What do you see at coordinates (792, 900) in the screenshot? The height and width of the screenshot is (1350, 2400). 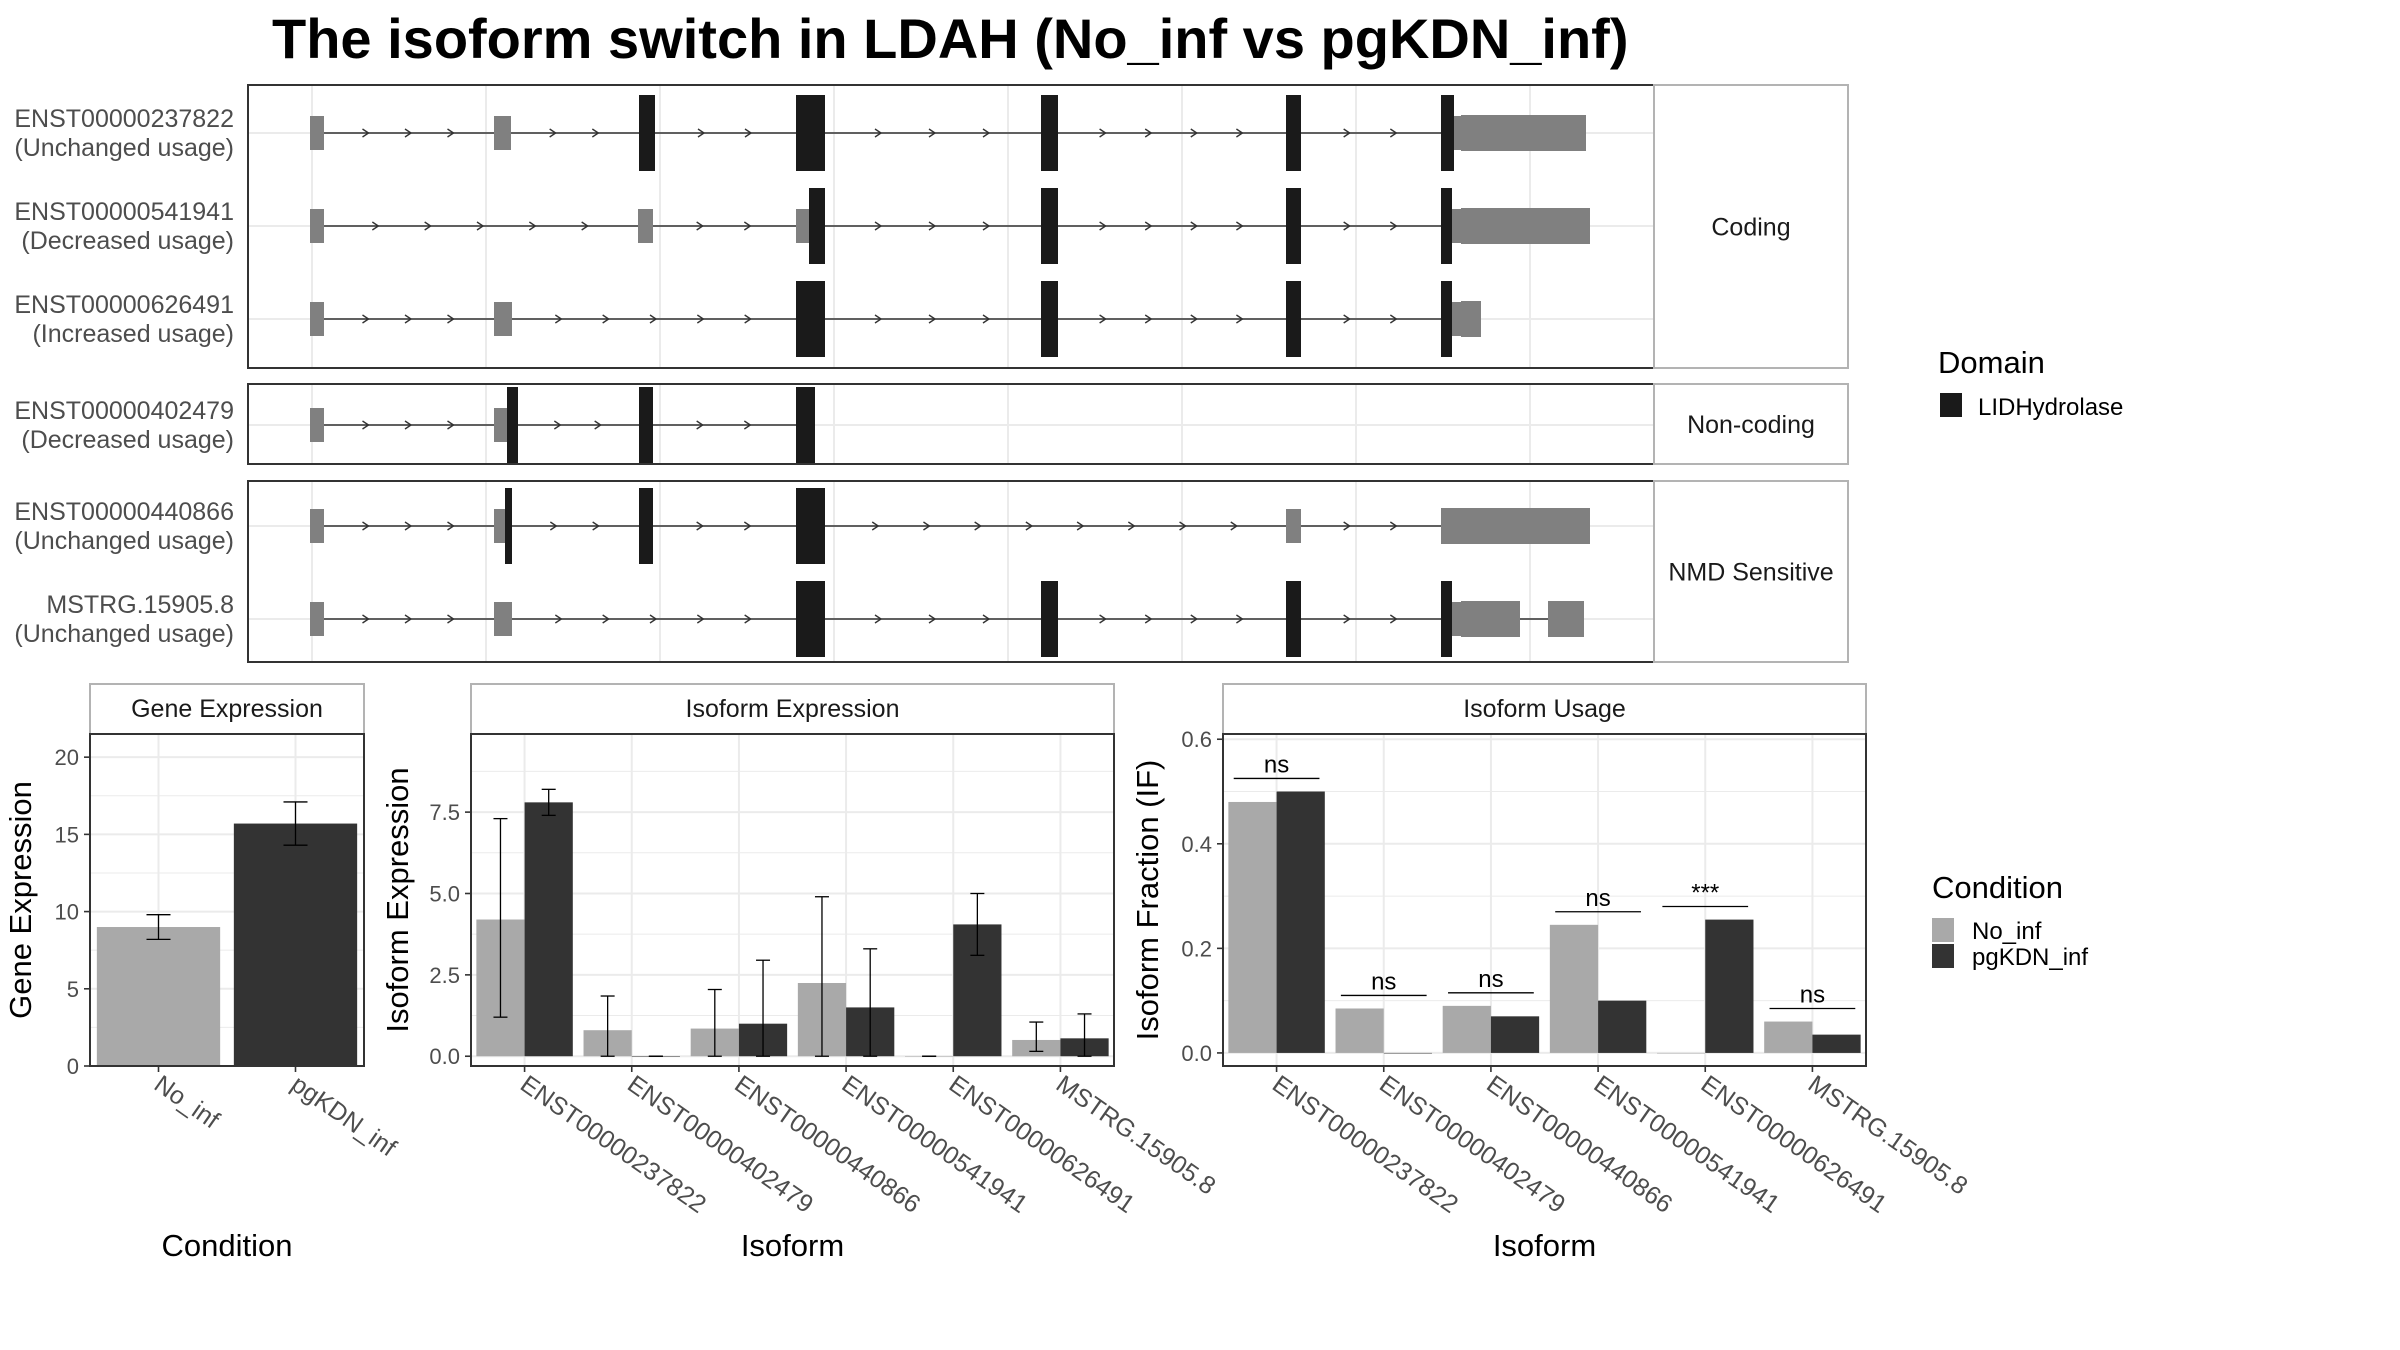 I see `isoform-expression-panel-border` at bounding box center [792, 900].